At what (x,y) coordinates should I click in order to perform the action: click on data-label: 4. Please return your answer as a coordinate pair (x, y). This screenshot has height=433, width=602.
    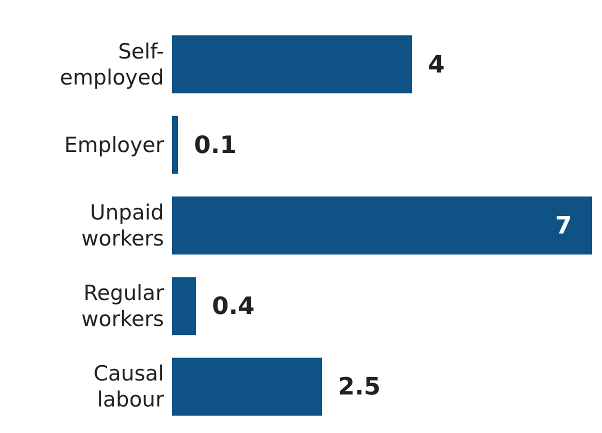
    Looking at the image, I should click on (436, 64).